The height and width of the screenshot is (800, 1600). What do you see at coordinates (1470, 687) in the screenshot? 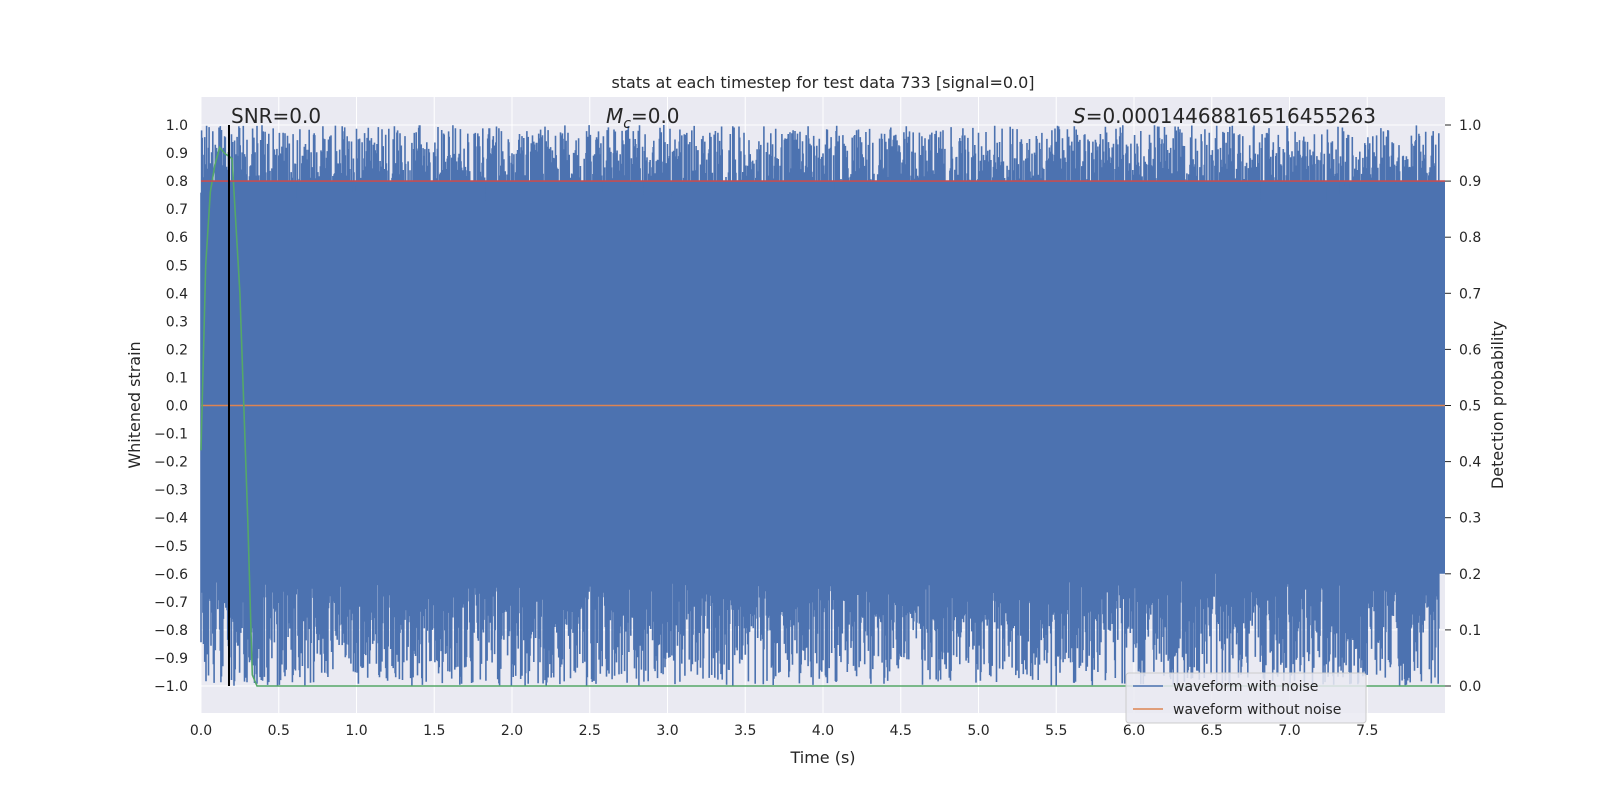
I see `y-tick-label-right: 0.0` at bounding box center [1470, 687].